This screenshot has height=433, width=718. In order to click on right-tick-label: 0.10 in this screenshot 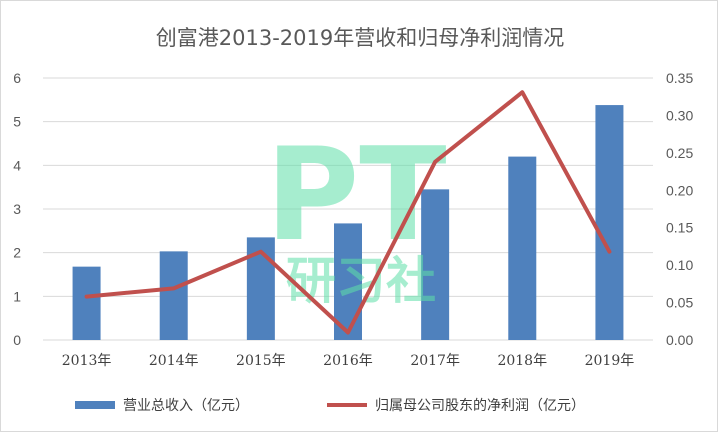, I will do `click(679, 265)`.